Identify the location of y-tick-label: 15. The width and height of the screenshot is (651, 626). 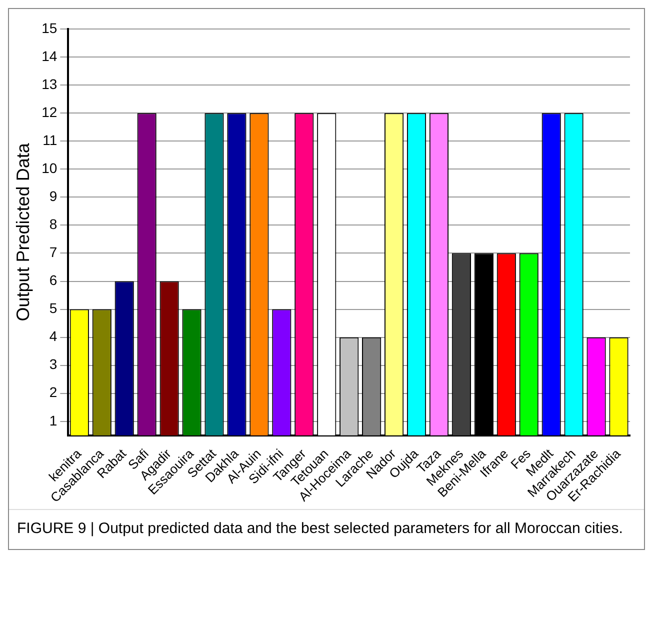
(50, 28).